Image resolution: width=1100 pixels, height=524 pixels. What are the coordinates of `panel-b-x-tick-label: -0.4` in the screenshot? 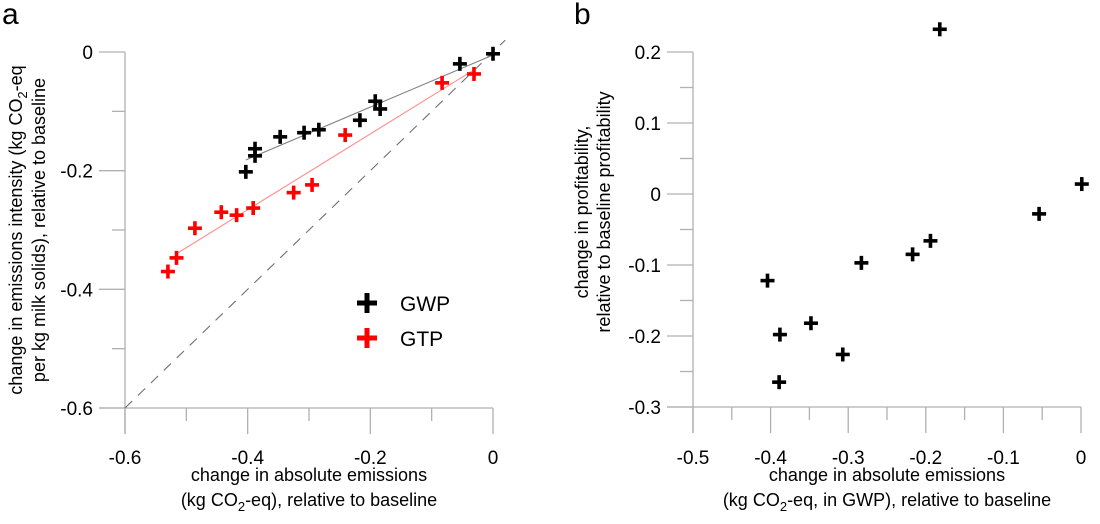 It's located at (770, 458).